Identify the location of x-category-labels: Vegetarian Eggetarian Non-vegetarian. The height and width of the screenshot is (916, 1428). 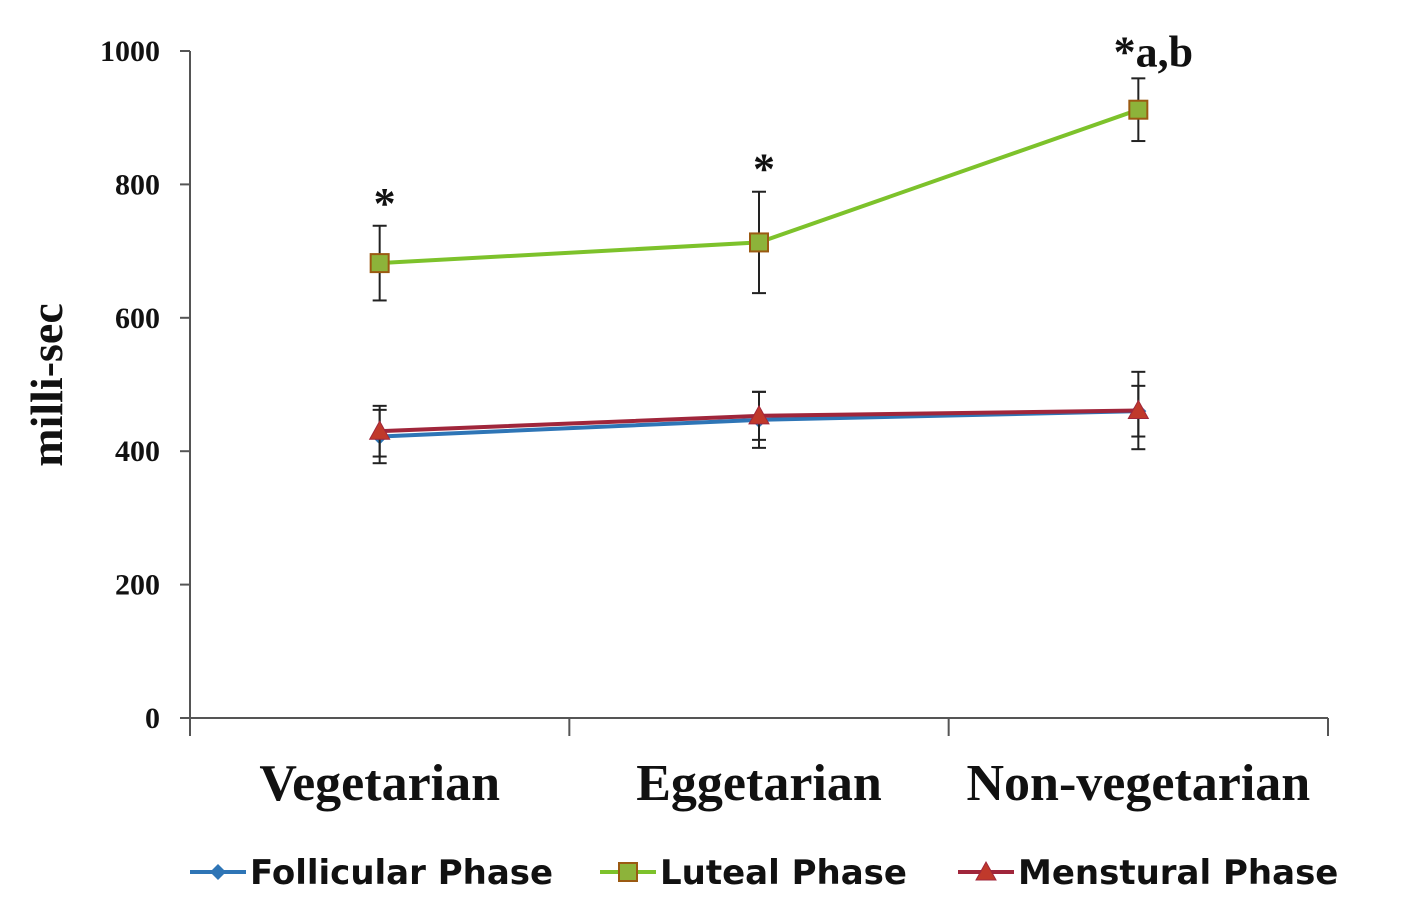
(784, 783).